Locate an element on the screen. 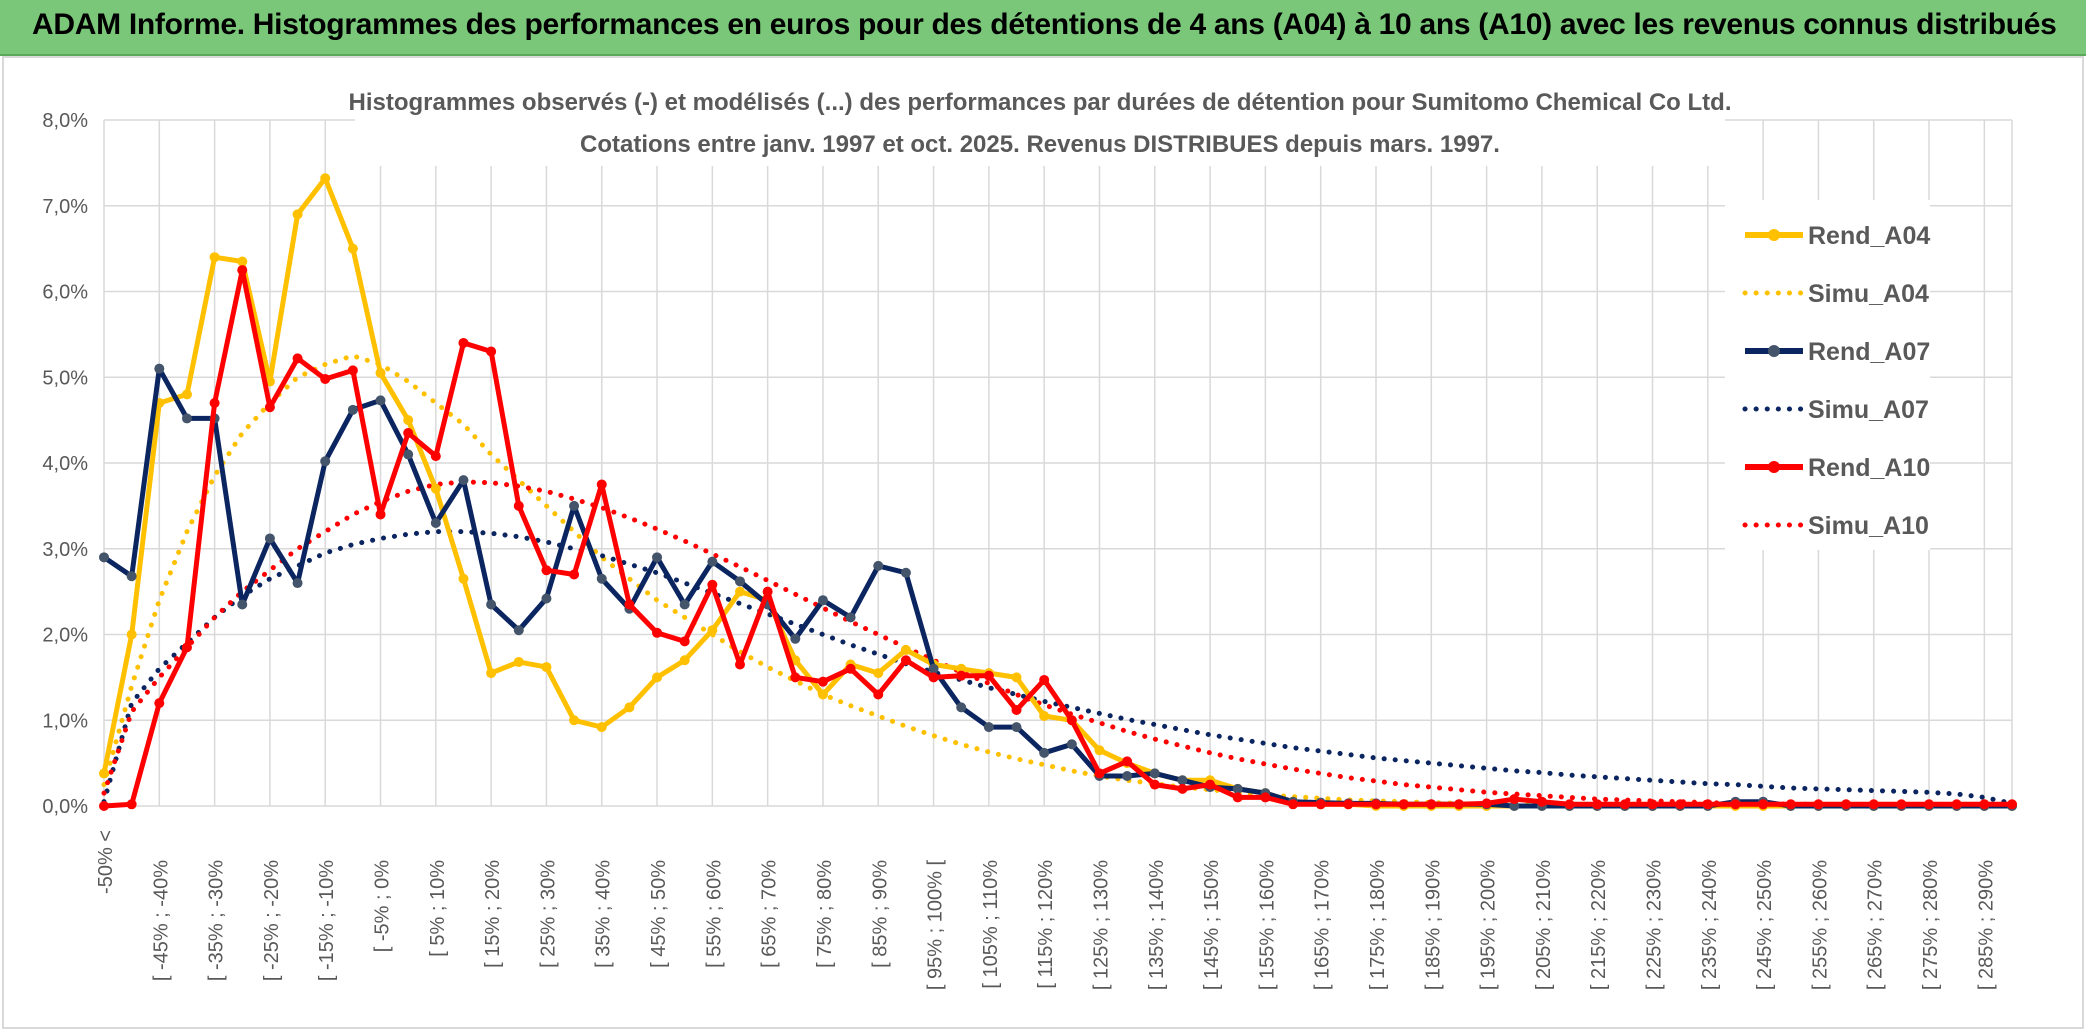 The height and width of the screenshot is (1033, 2086). x-tick-label-group: [ 15% ; 20% is located at coordinates (493, 914).